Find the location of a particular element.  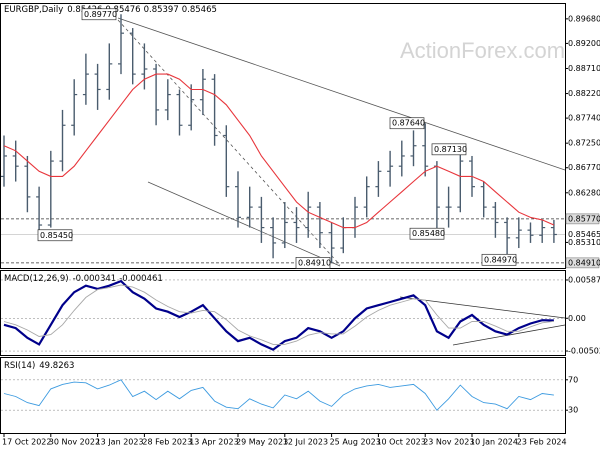

header-value: 0.85476 is located at coordinates (122, 10).